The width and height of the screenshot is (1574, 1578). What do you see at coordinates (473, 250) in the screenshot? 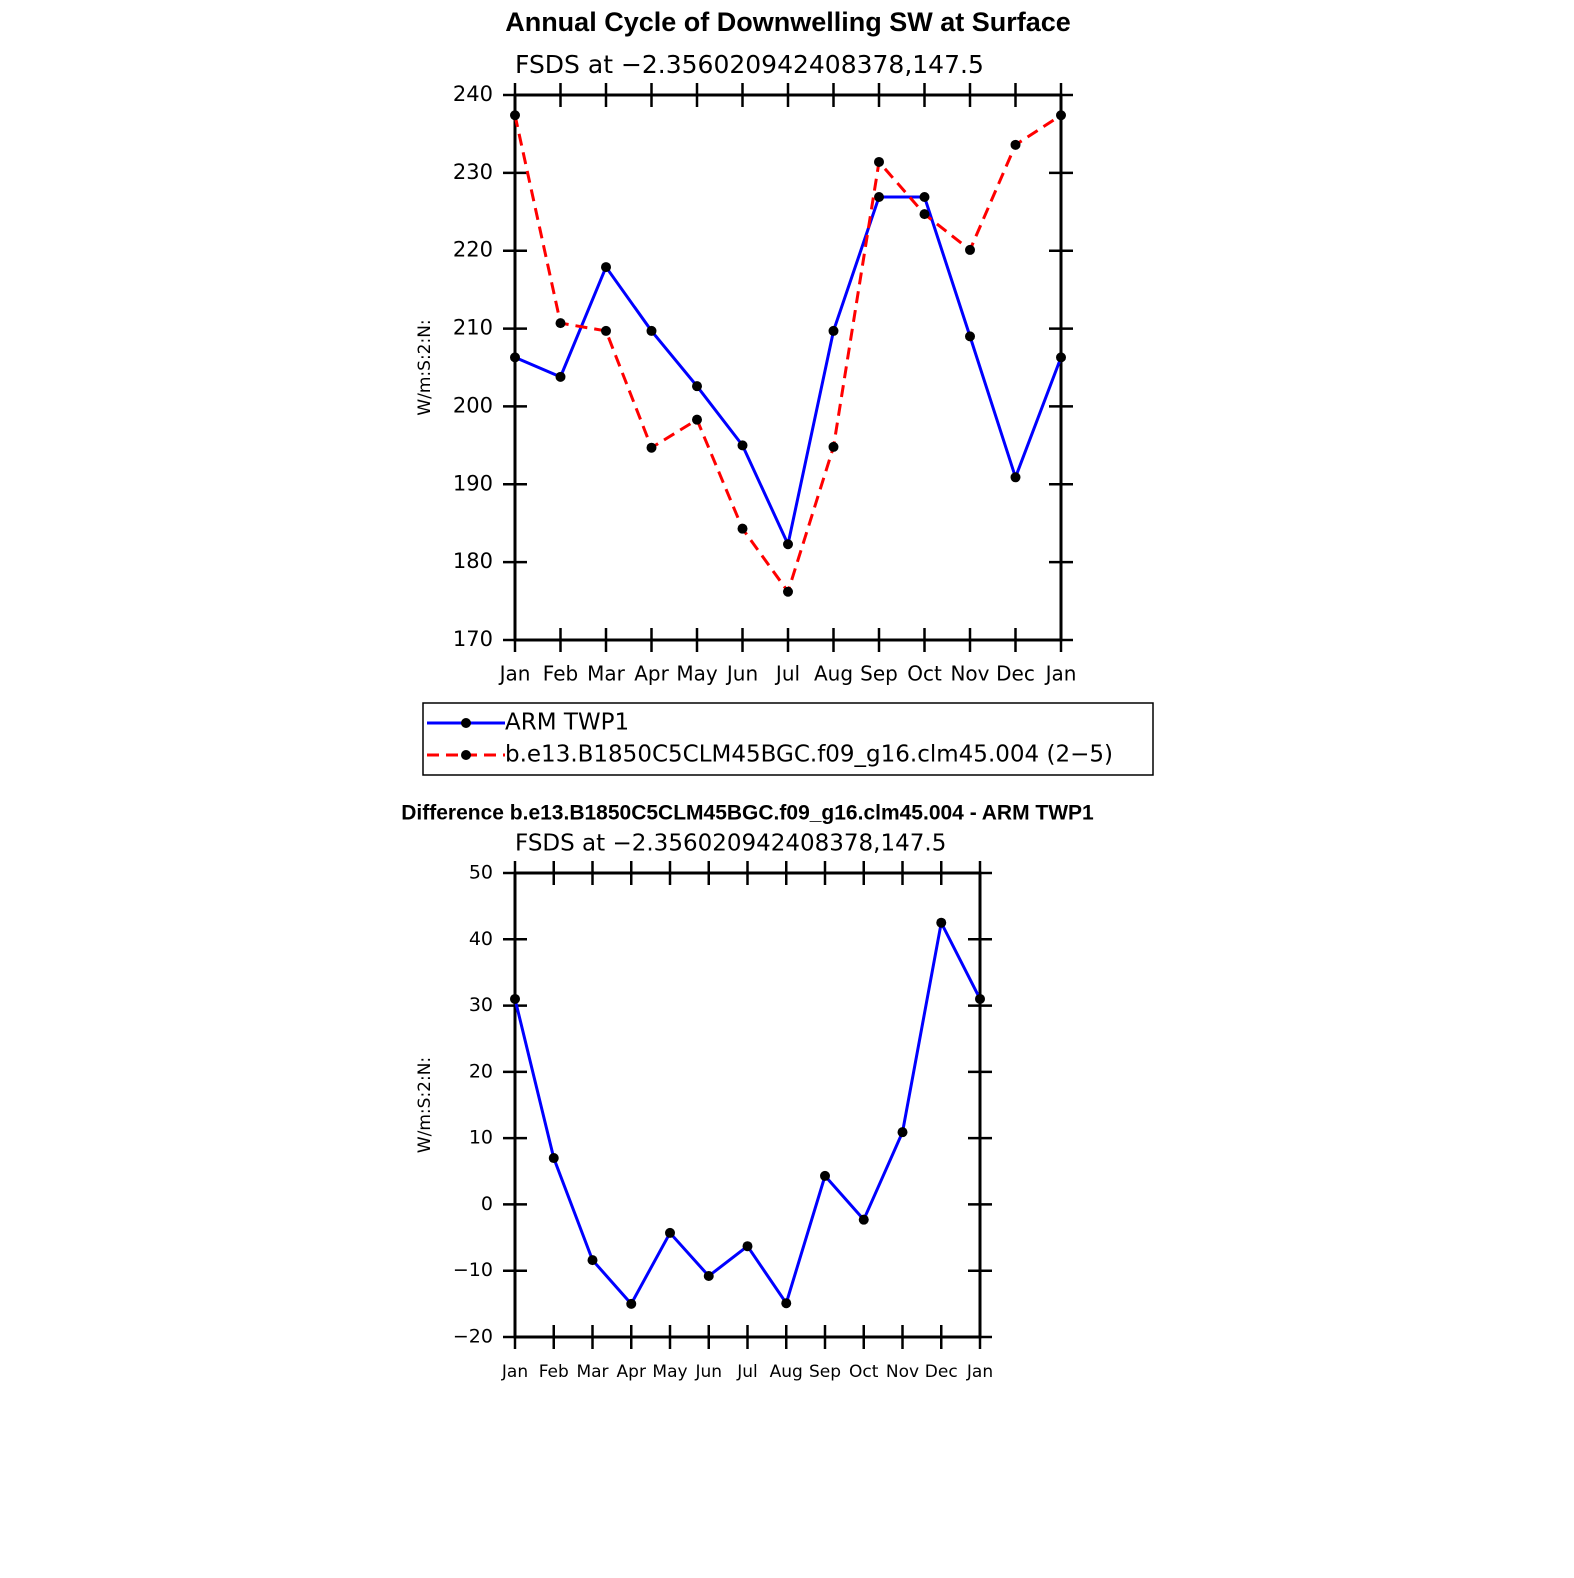
I see `y-tick-label: 220` at bounding box center [473, 250].